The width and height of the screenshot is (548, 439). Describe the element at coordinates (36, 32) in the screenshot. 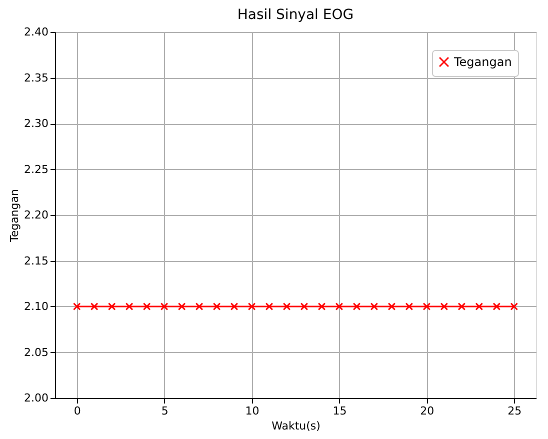

I see `y-tick-label: 2.40` at that location.